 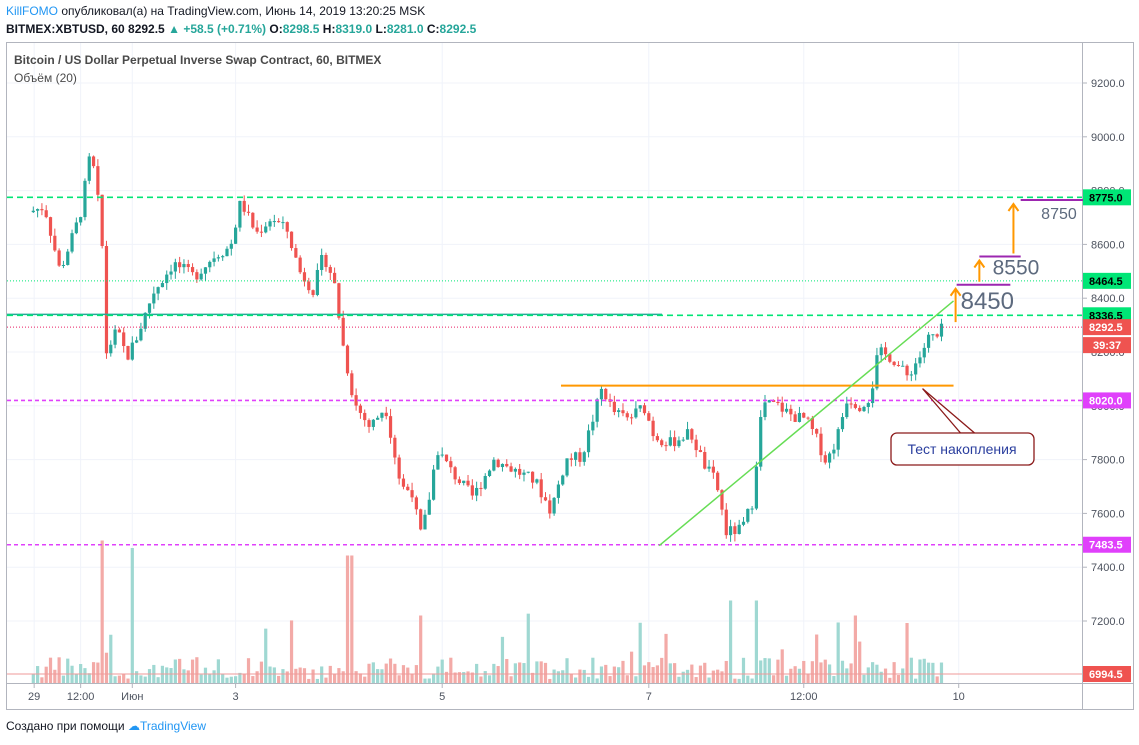 I want to click on countdown-label: 39:37, so click(x=1107, y=346).